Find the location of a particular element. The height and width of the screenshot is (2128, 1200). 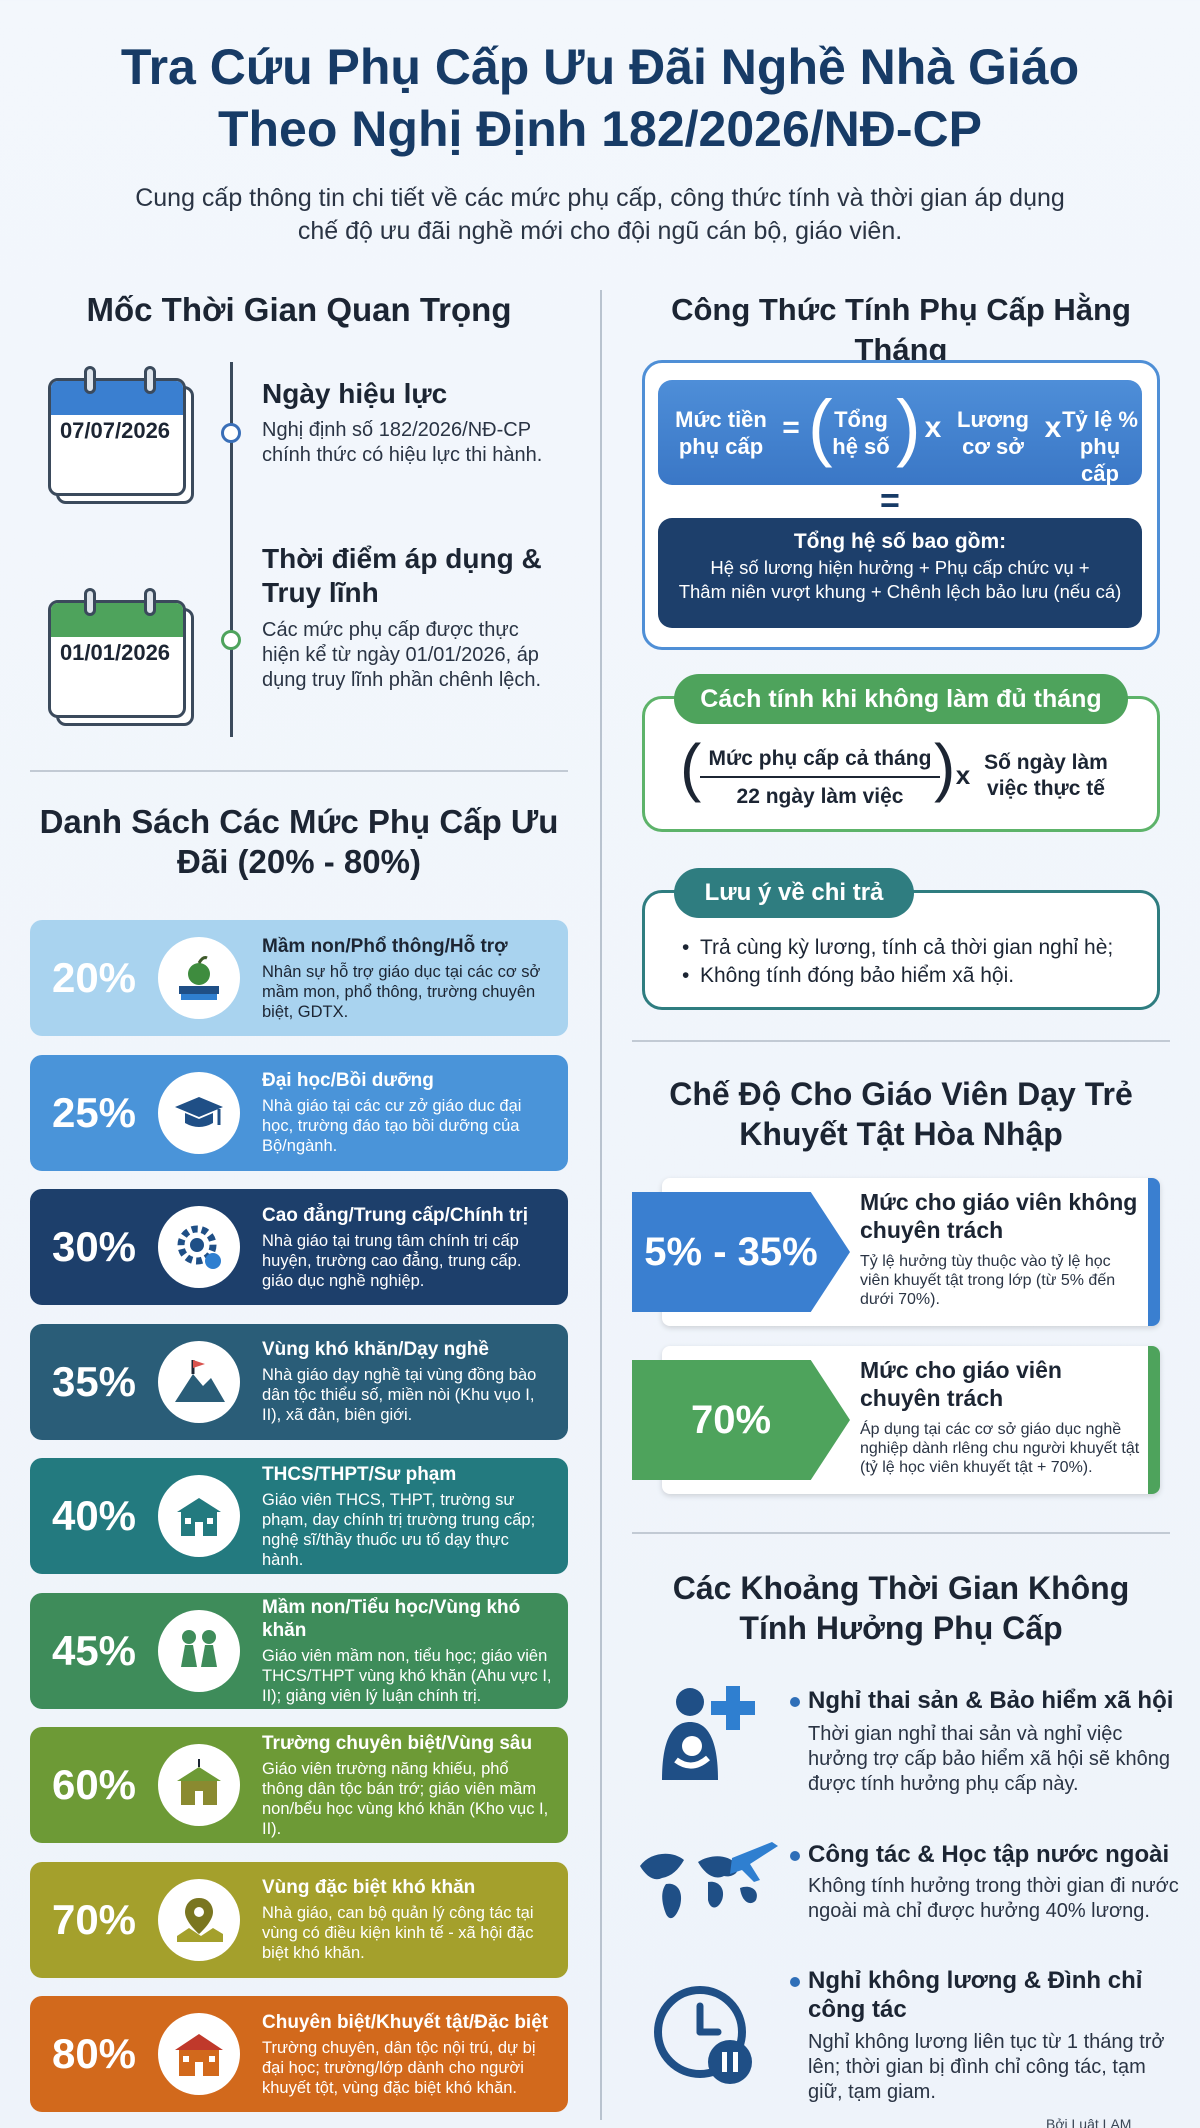

rate-percent: 25% is located at coordinates (94, 1112).